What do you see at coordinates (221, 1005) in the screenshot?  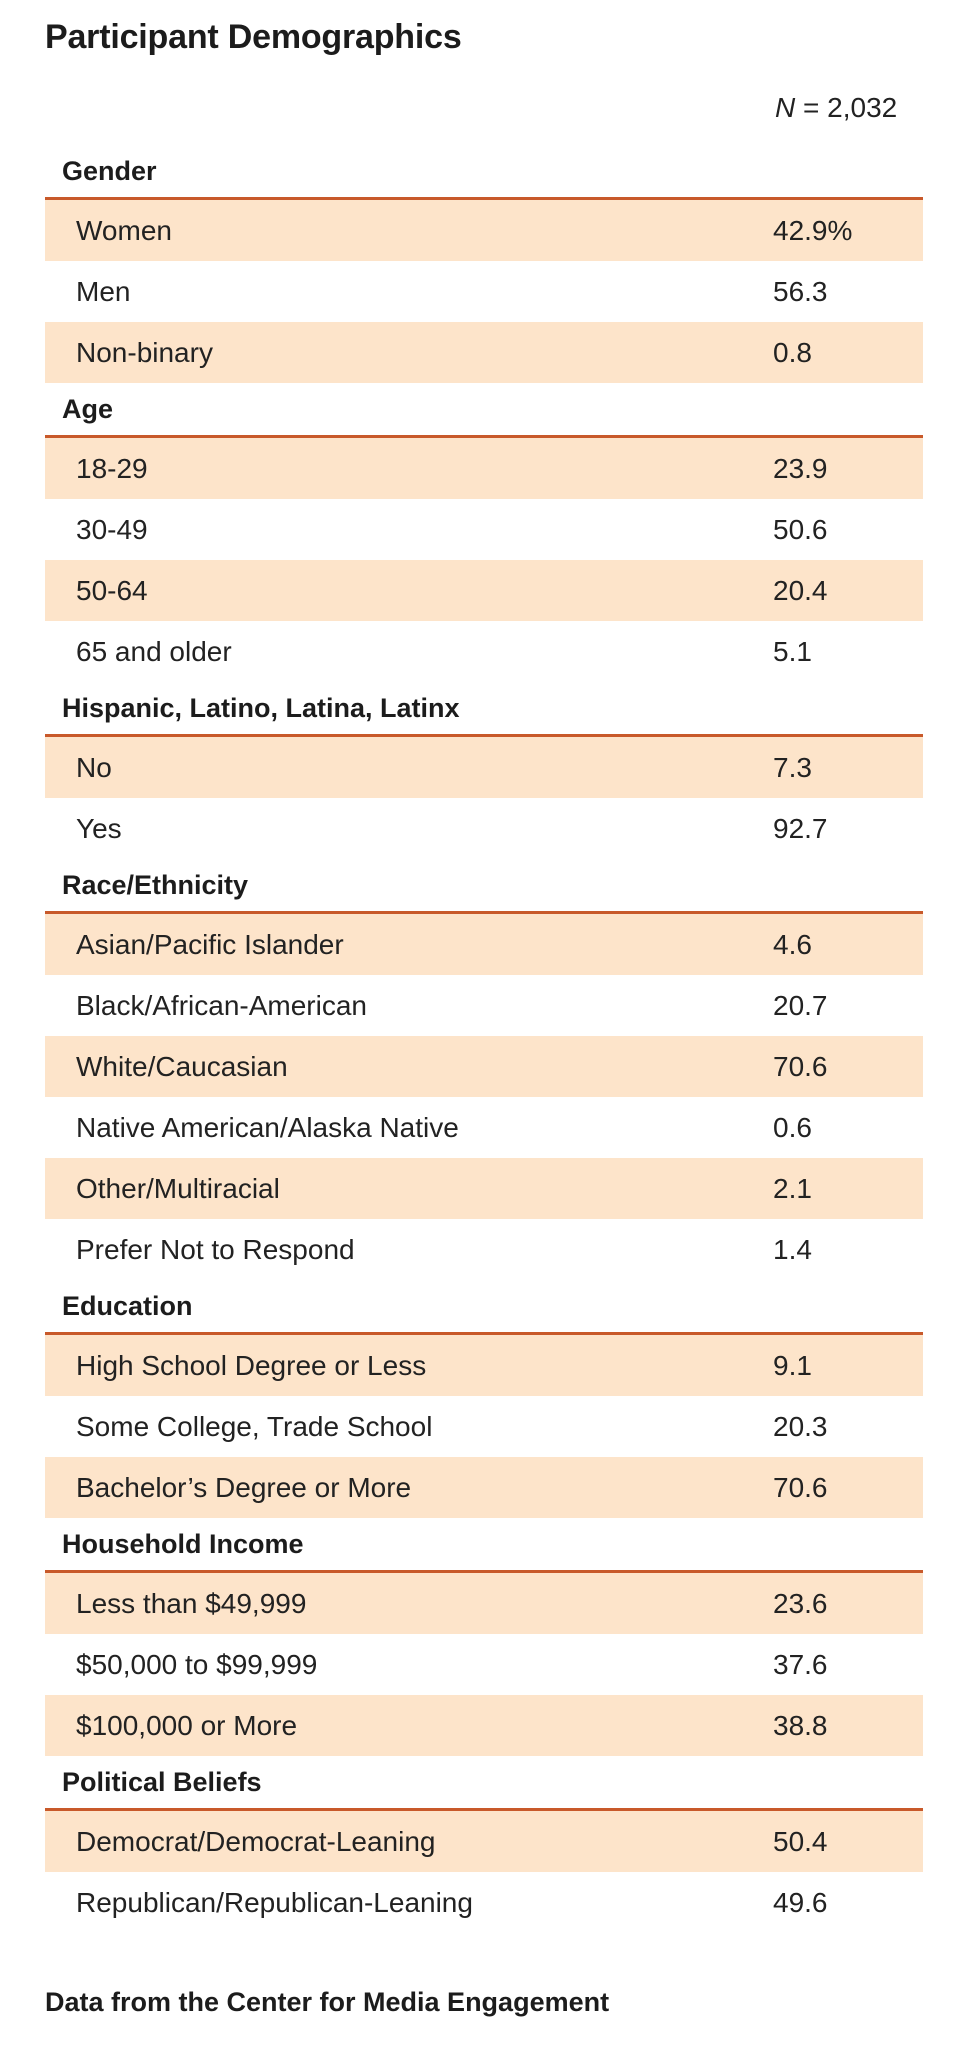 I see `row-label: Black/African-American` at bounding box center [221, 1005].